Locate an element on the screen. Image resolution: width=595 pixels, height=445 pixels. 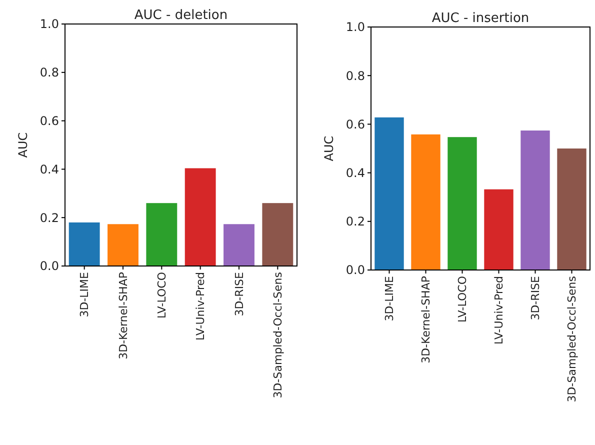
chart-title: AUC - insertion is located at coordinates (481, 18).